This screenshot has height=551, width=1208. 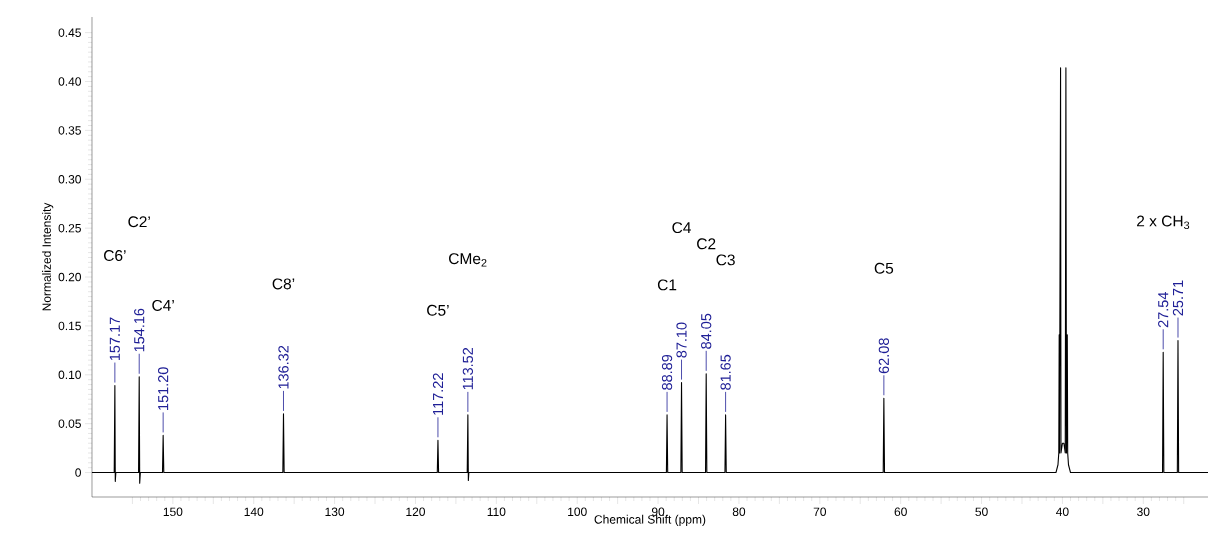 What do you see at coordinates (496, 512) in the screenshot?
I see `x-tick-label: 110` at bounding box center [496, 512].